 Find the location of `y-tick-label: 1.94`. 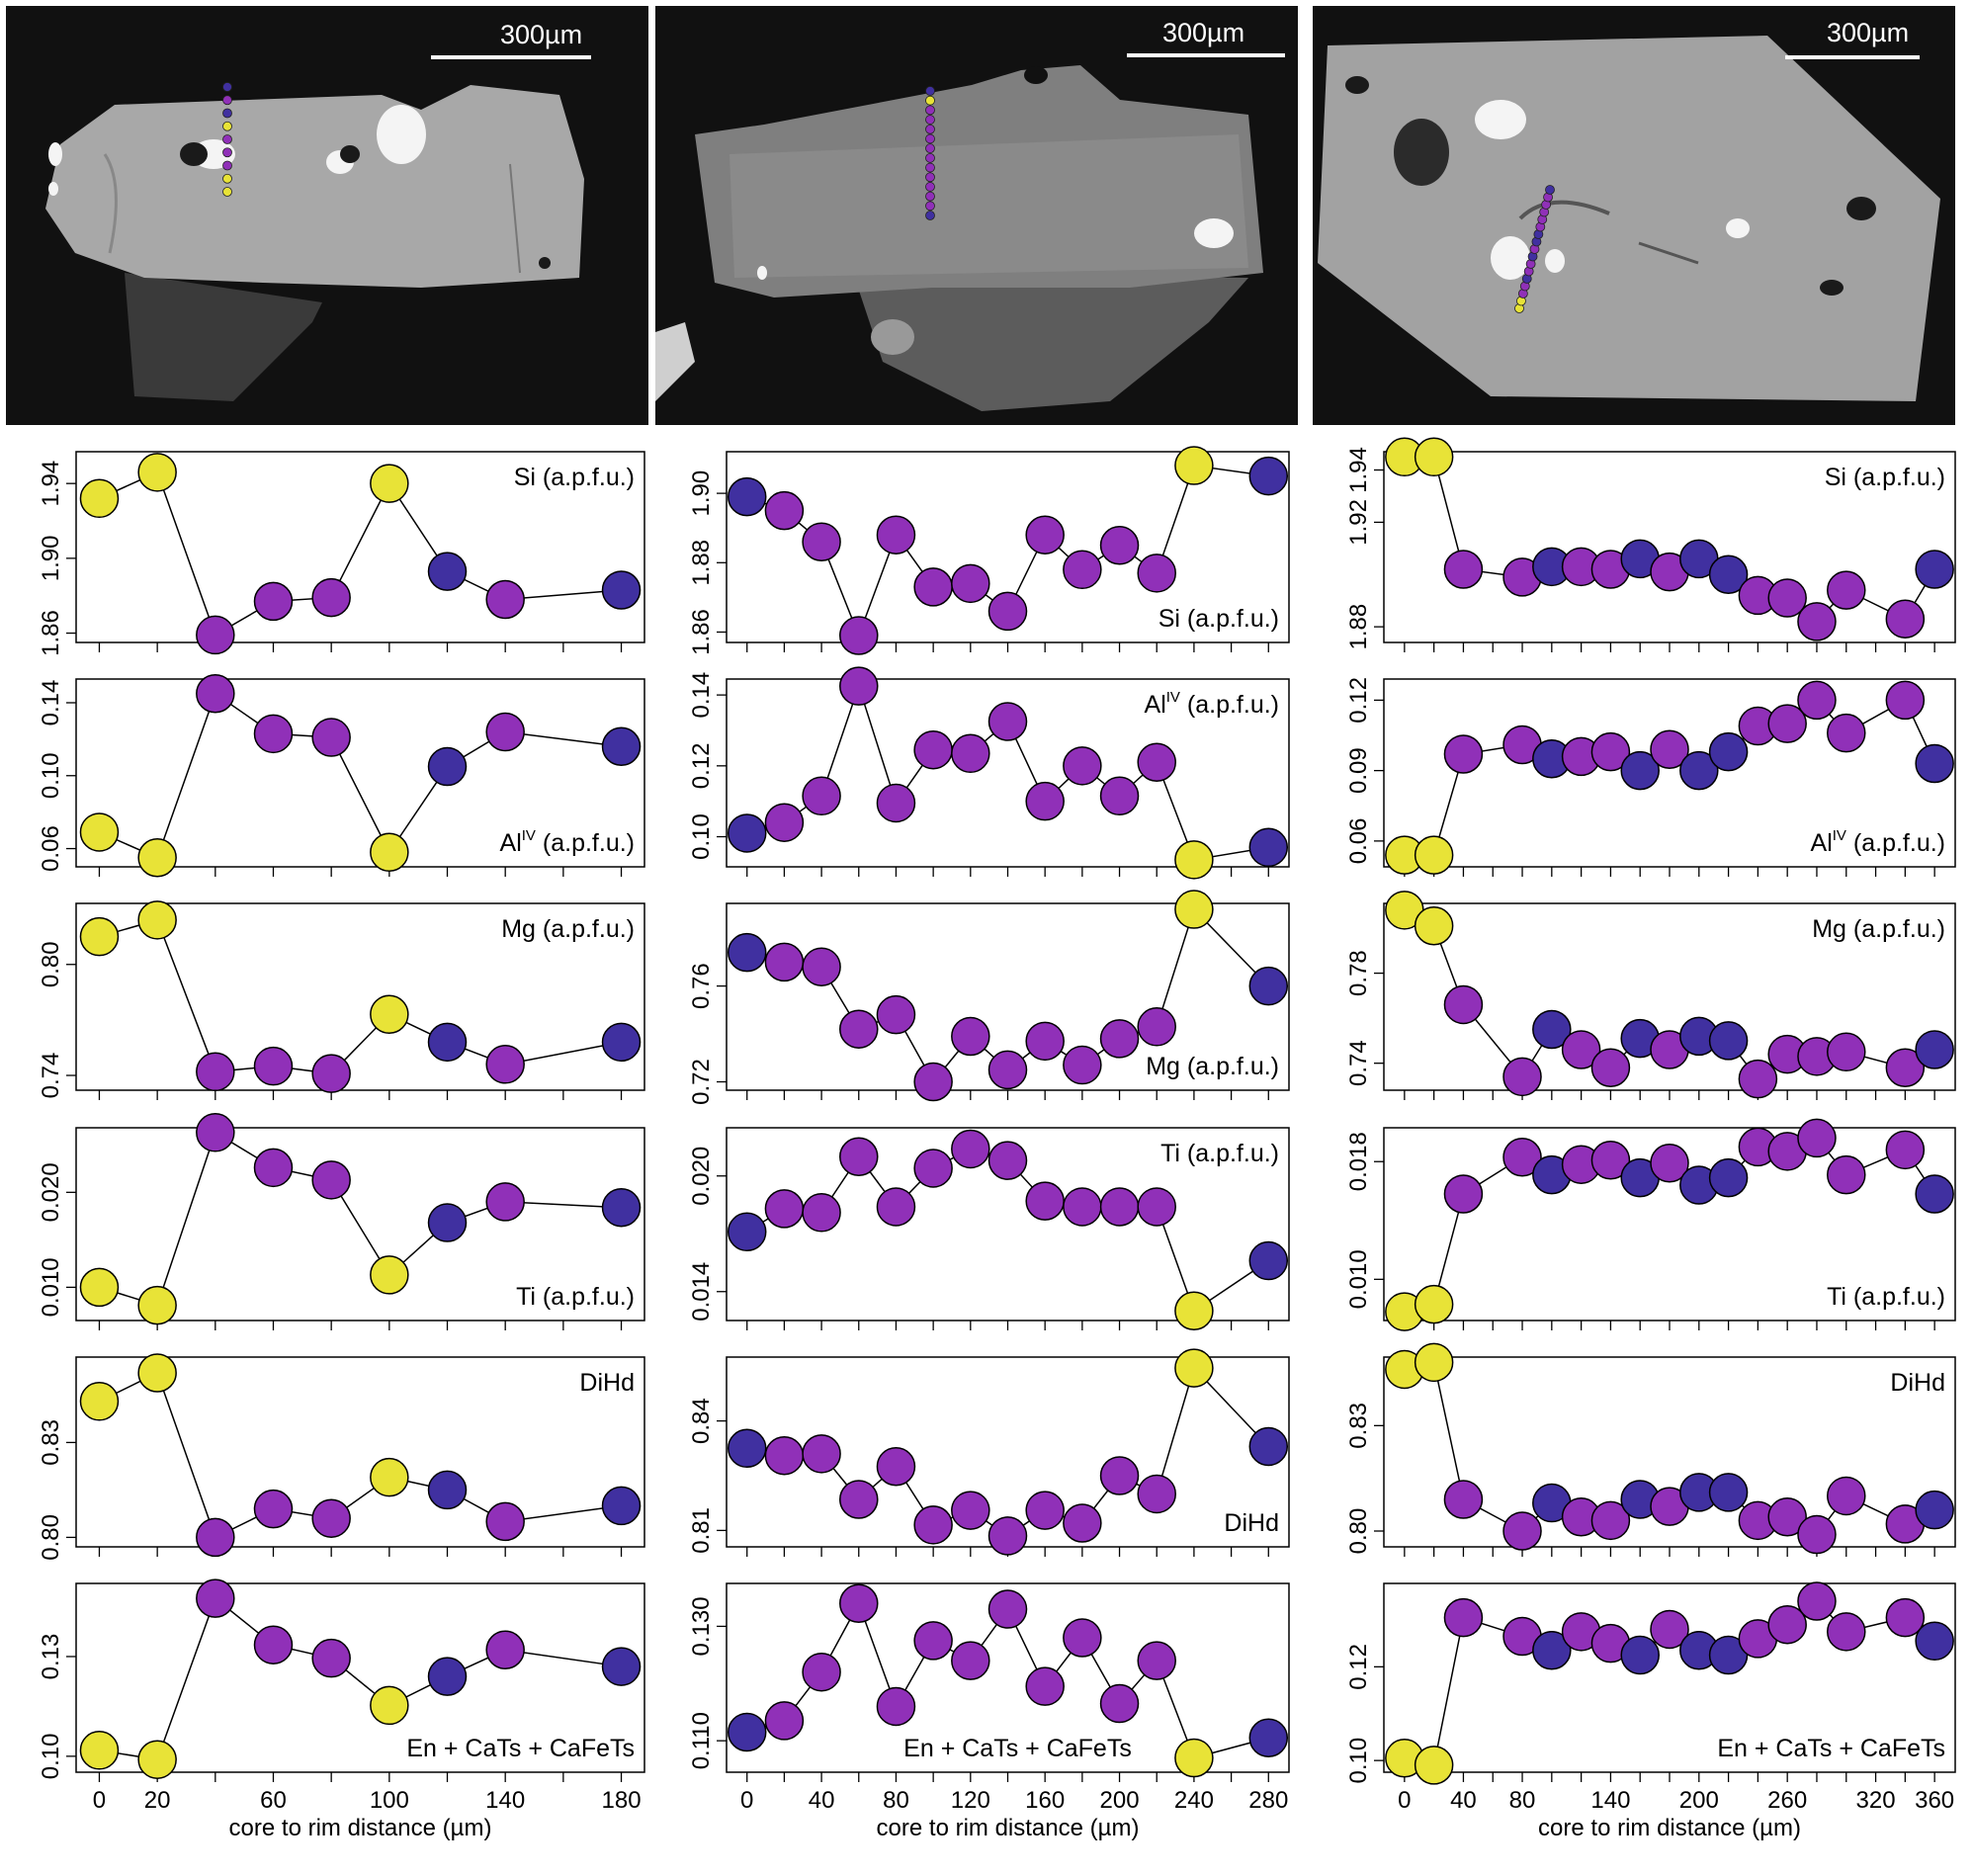

y-tick-label: 1.94 is located at coordinates (51, 484).